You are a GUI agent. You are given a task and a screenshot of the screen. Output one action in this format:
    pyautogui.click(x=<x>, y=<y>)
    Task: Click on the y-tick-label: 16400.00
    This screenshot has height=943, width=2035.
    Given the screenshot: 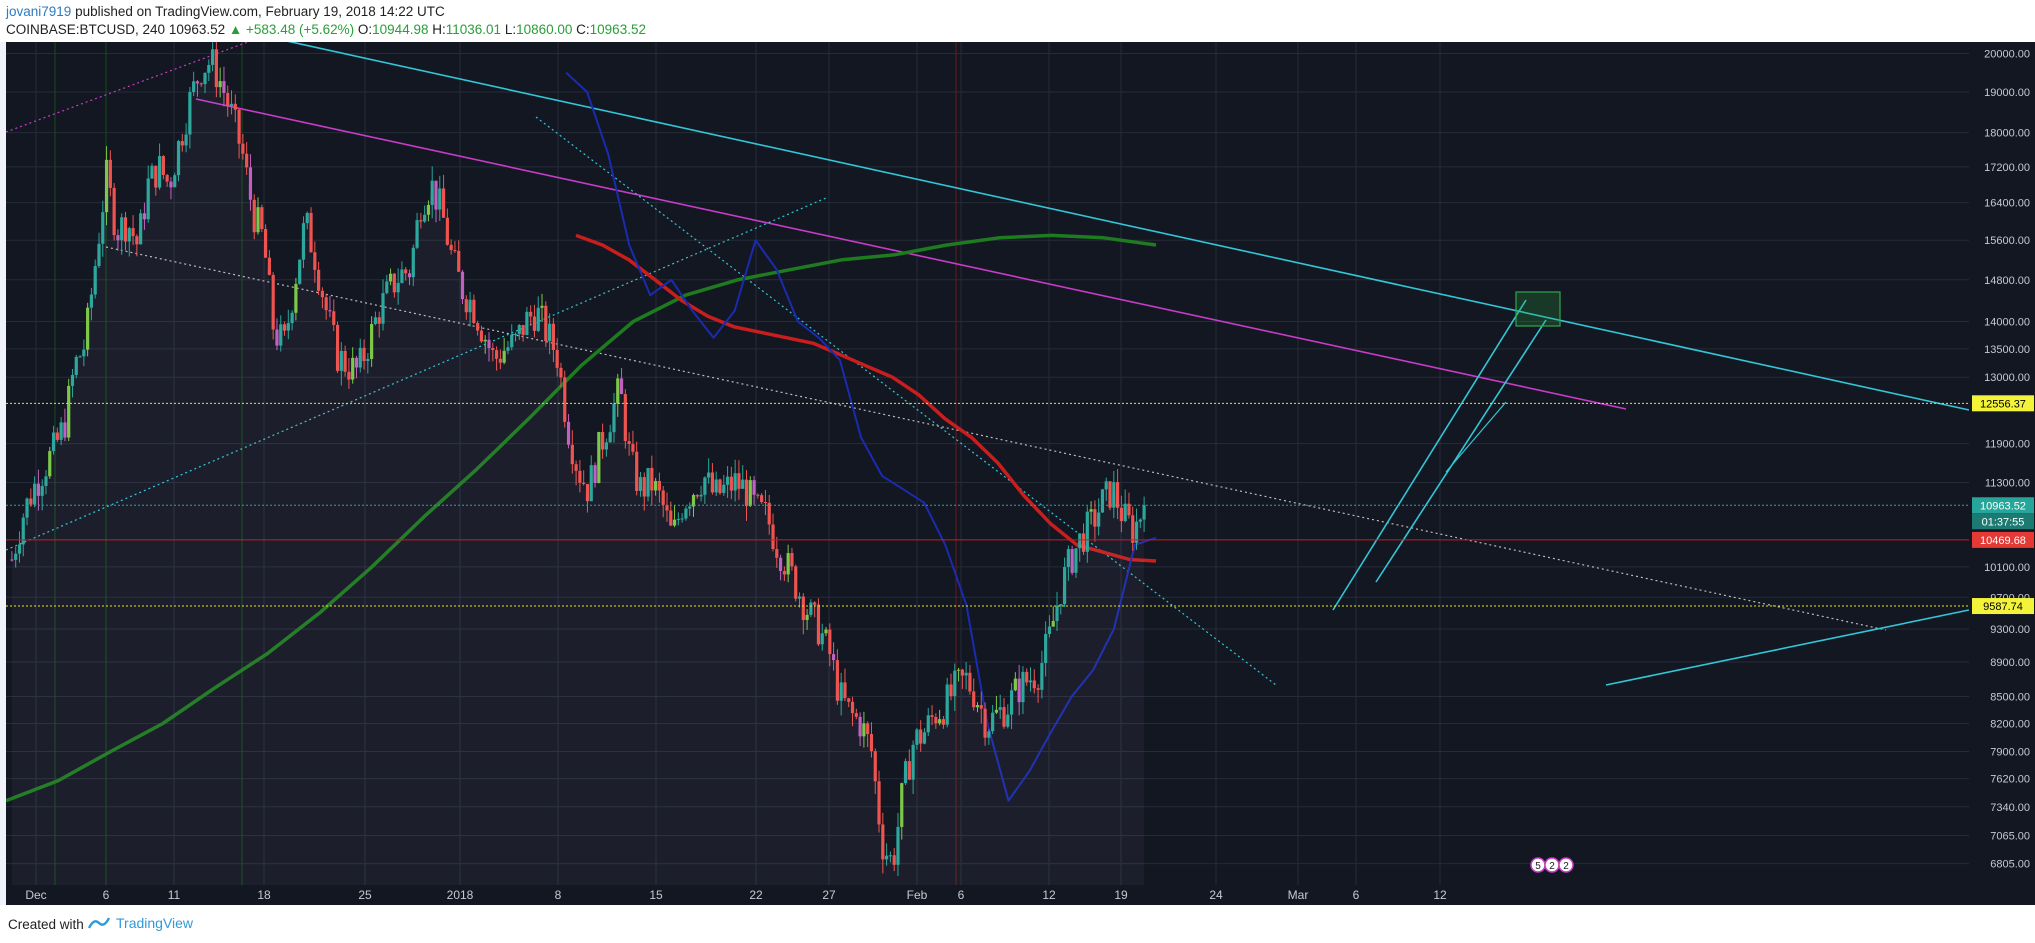 What is the action you would take?
    pyautogui.click(x=2007, y=204)
    